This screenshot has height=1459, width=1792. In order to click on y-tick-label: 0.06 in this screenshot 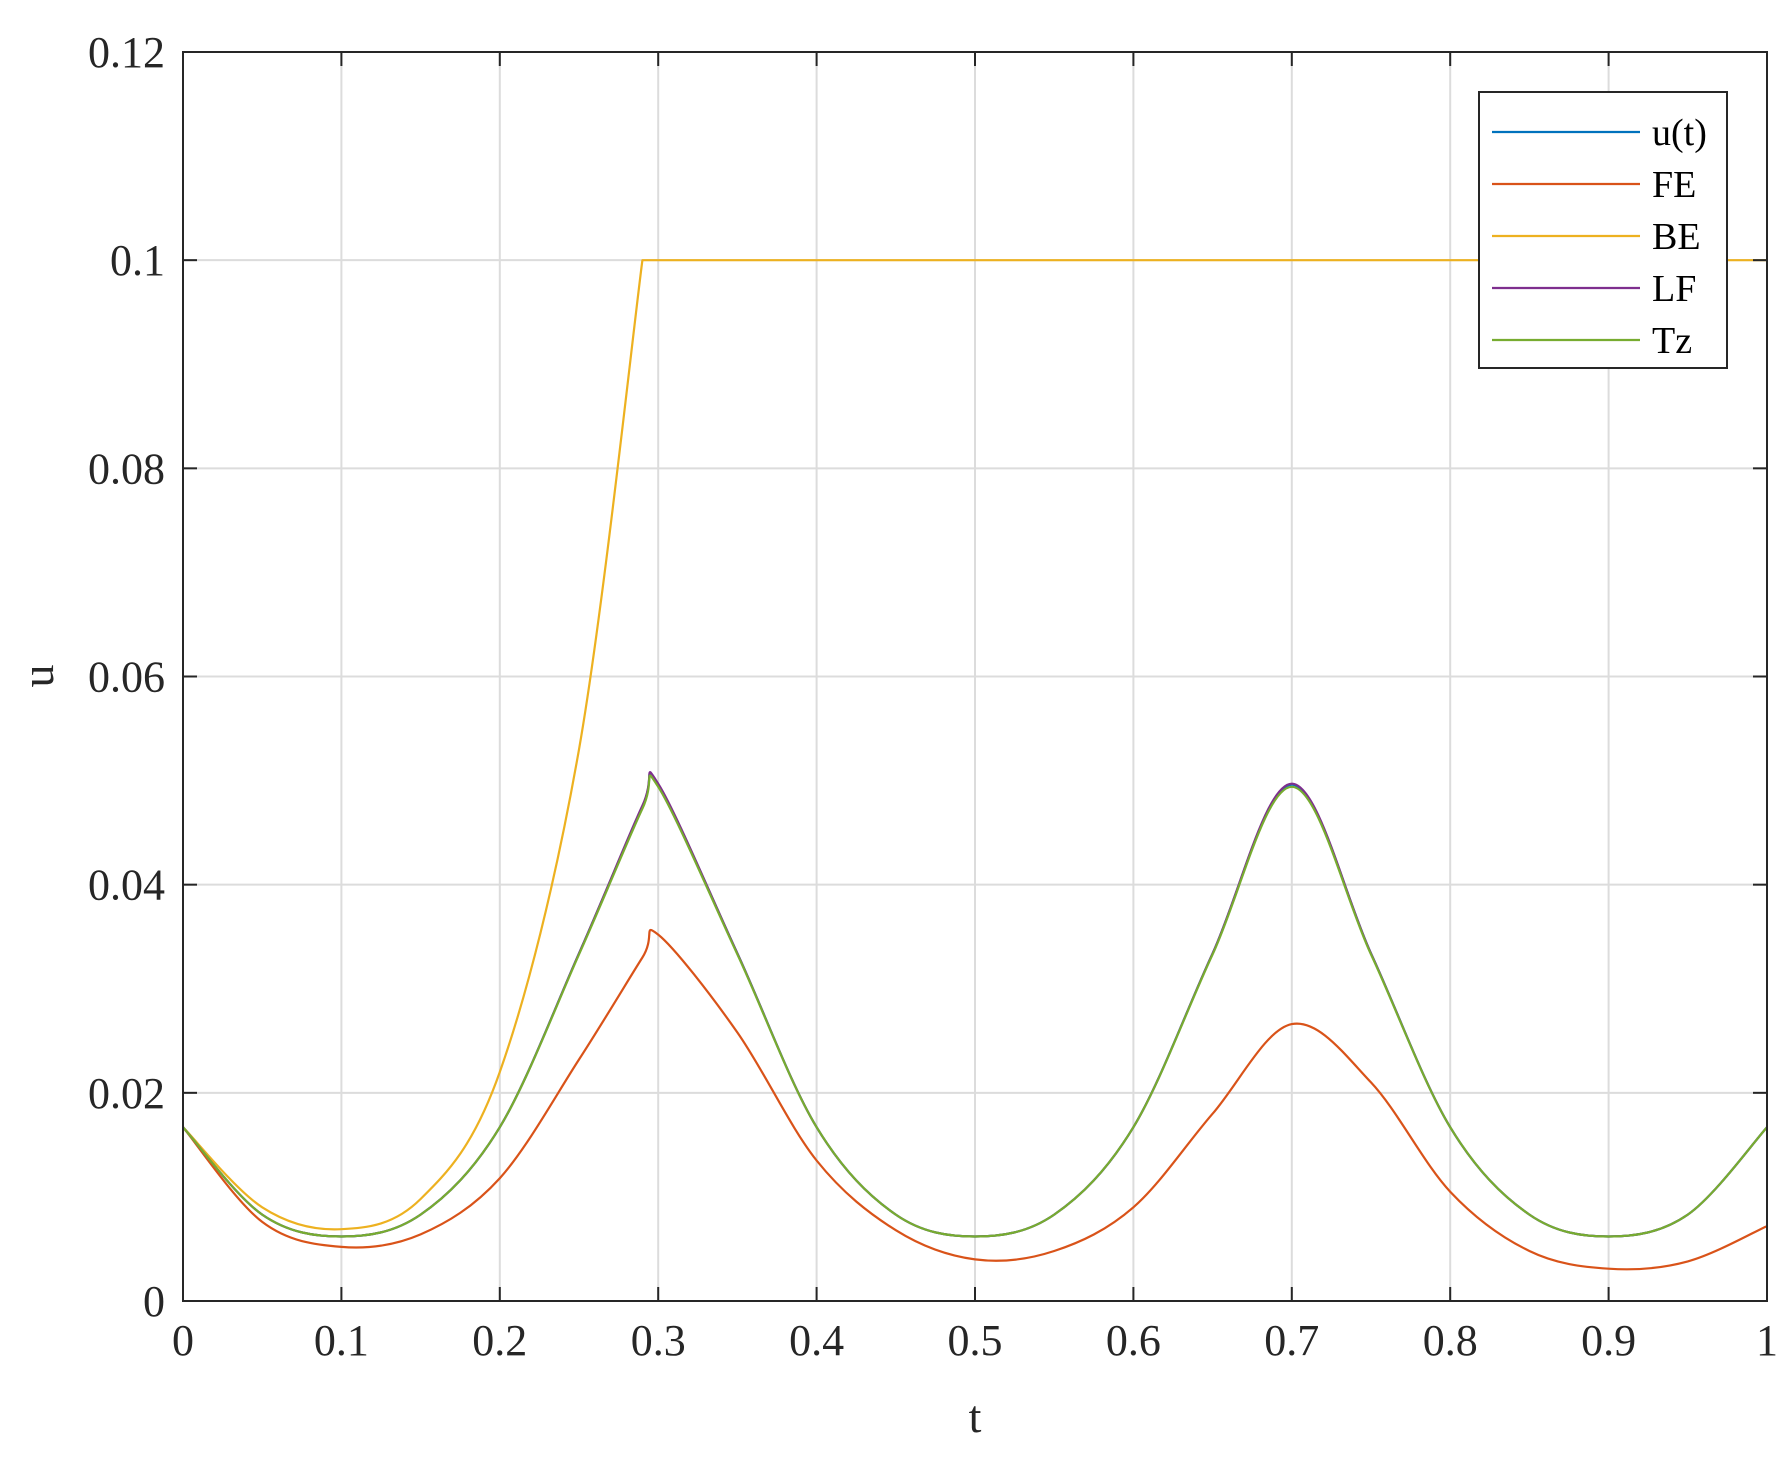, I will do `click(126, 677)`.